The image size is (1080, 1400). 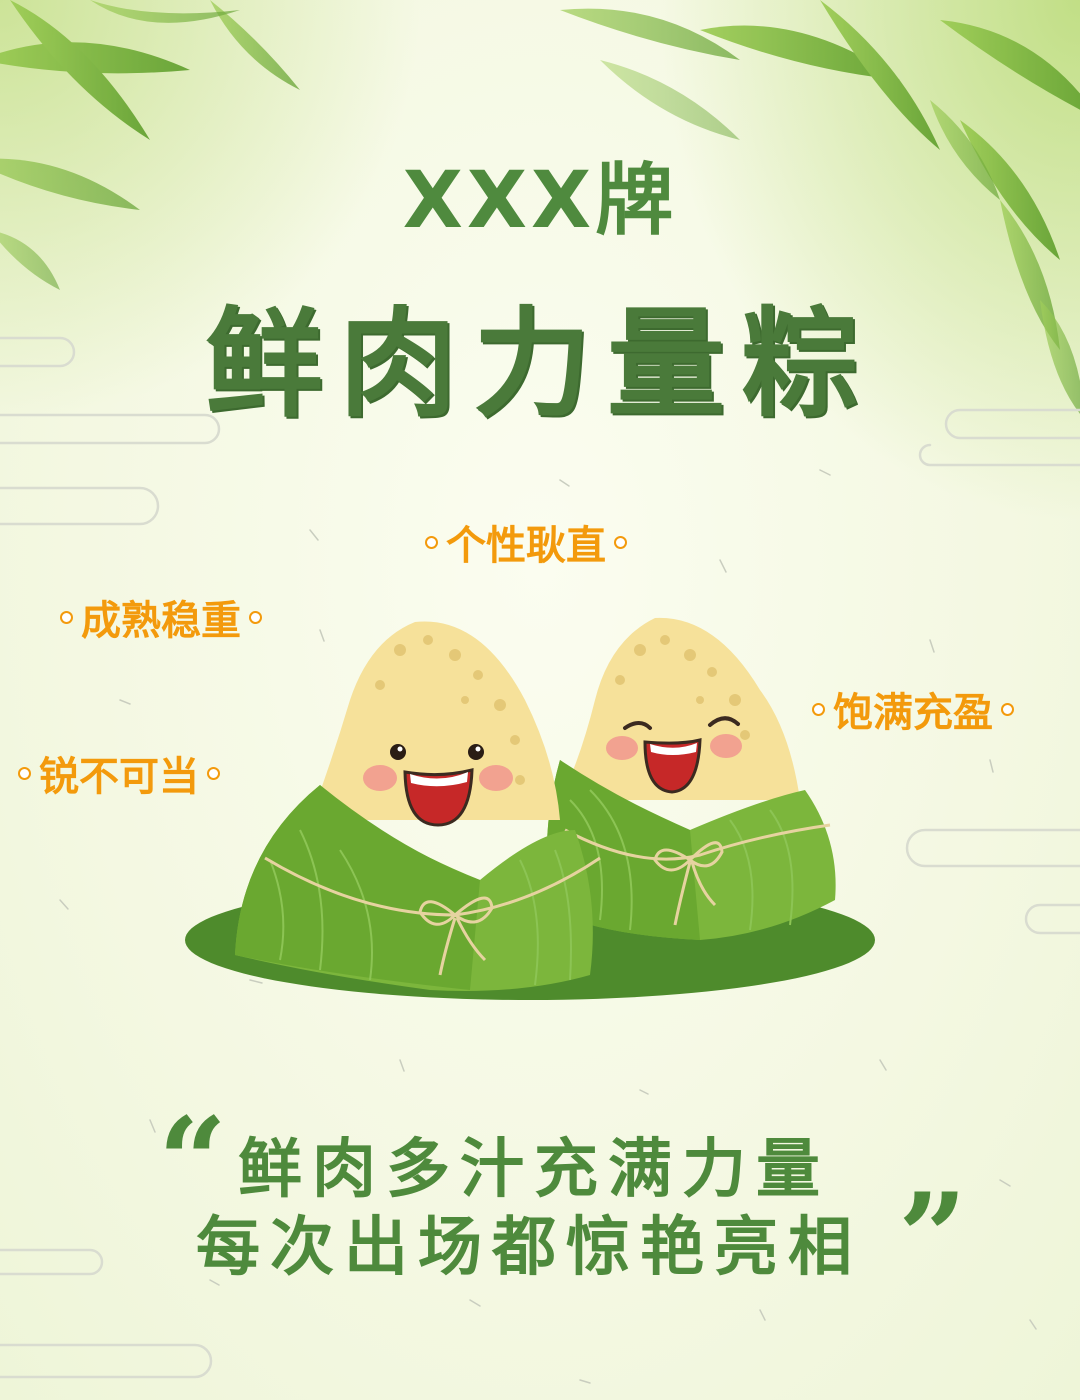 I want to click on tag-unstoppable: 锐不可当, so click(x=119, y=773).